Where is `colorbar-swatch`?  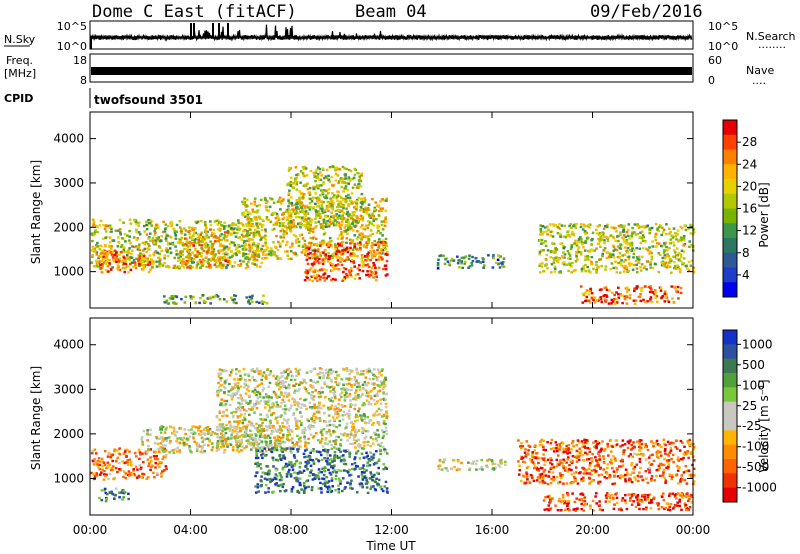 colorbar-swatch is located at coordinates (730, 142).